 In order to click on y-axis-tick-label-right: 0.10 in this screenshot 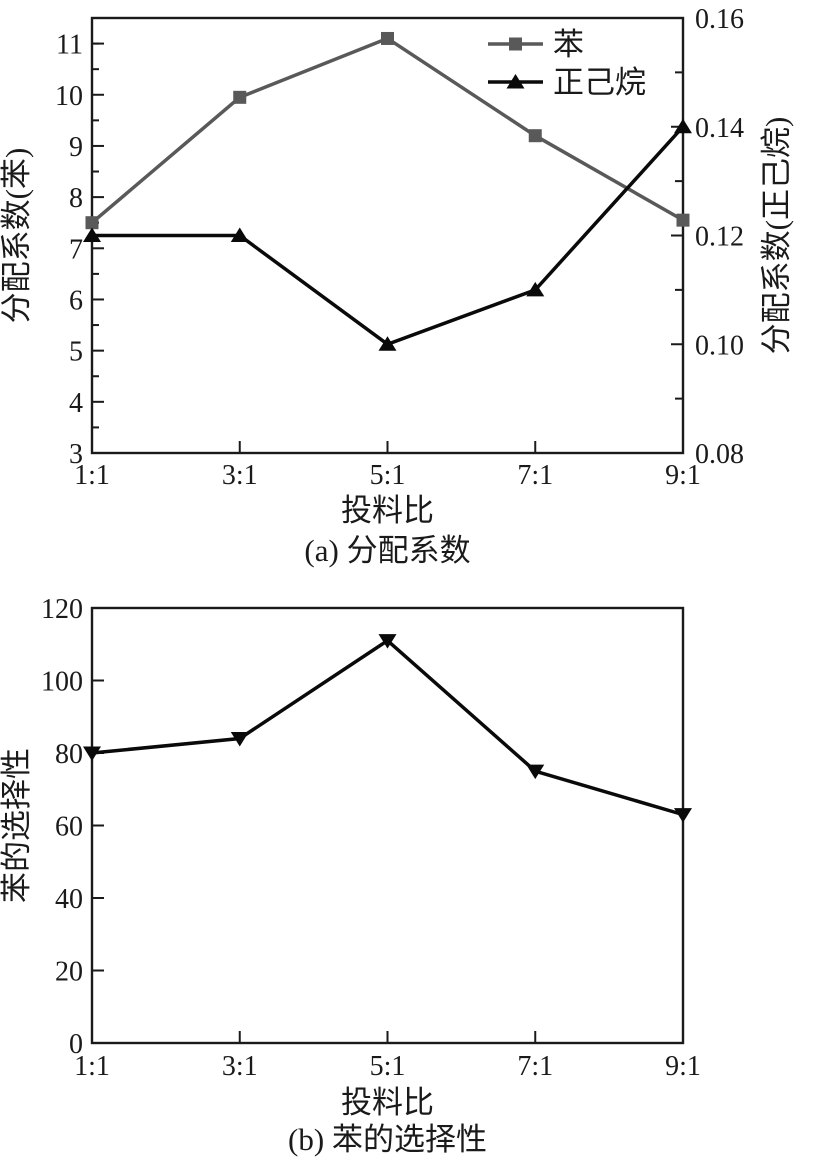, I will do `click(719, 345)`.